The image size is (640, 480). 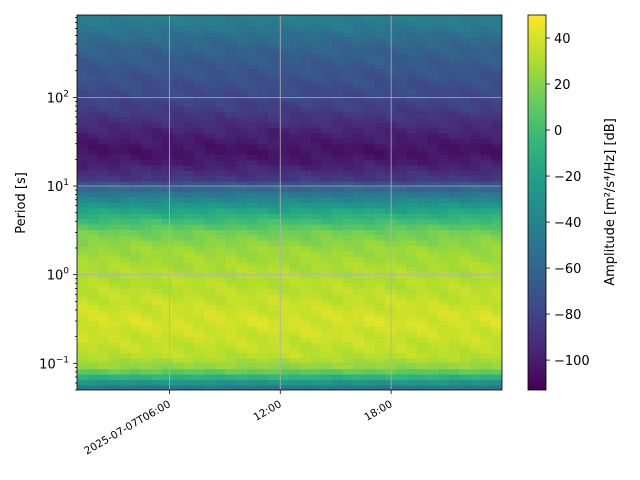 What do you see at coordinates (127, 427) in the screenshot?
I see `x-tick-label: 2025-07-07T06:00` at bounding box center [127, 427].